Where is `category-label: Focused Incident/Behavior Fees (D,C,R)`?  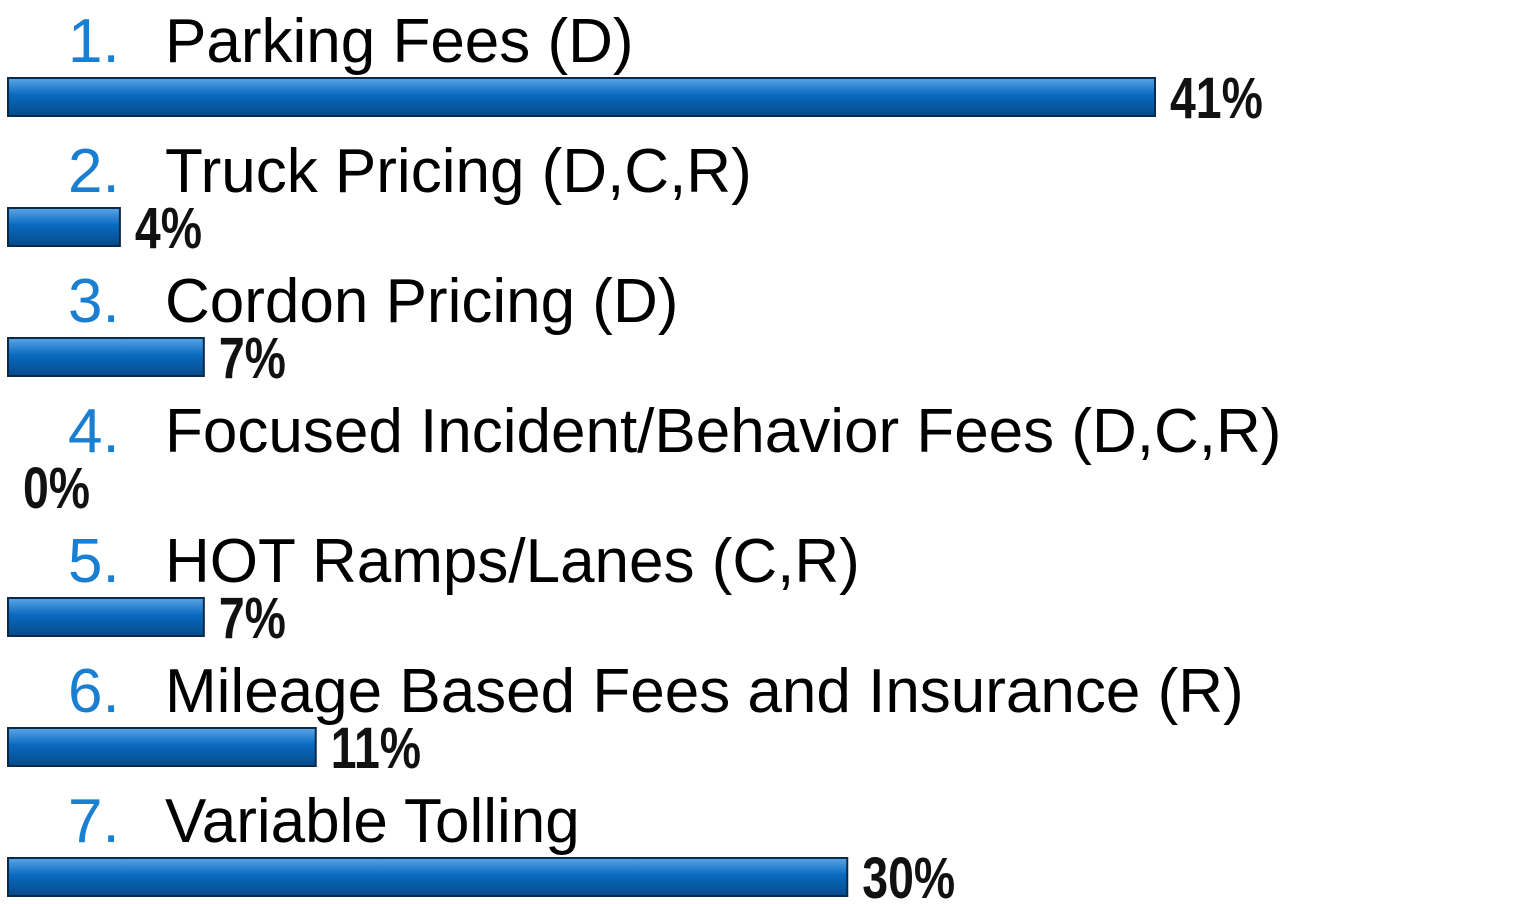 category-label: Focused Incident/Behavior Fees (D,C,R) is located at coordinates (723, 431).